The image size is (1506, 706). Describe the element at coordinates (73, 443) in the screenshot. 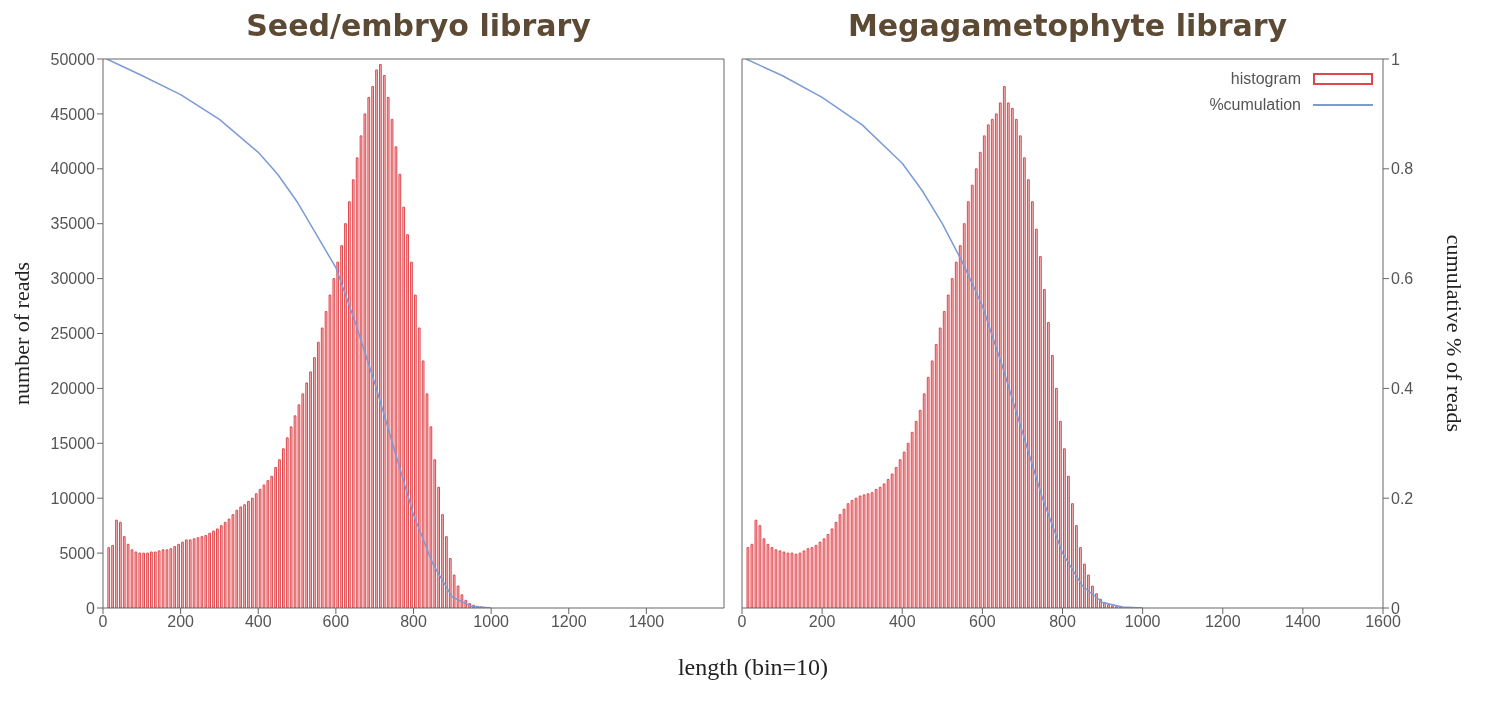

I see `y-tick-label: 15000` at that location.